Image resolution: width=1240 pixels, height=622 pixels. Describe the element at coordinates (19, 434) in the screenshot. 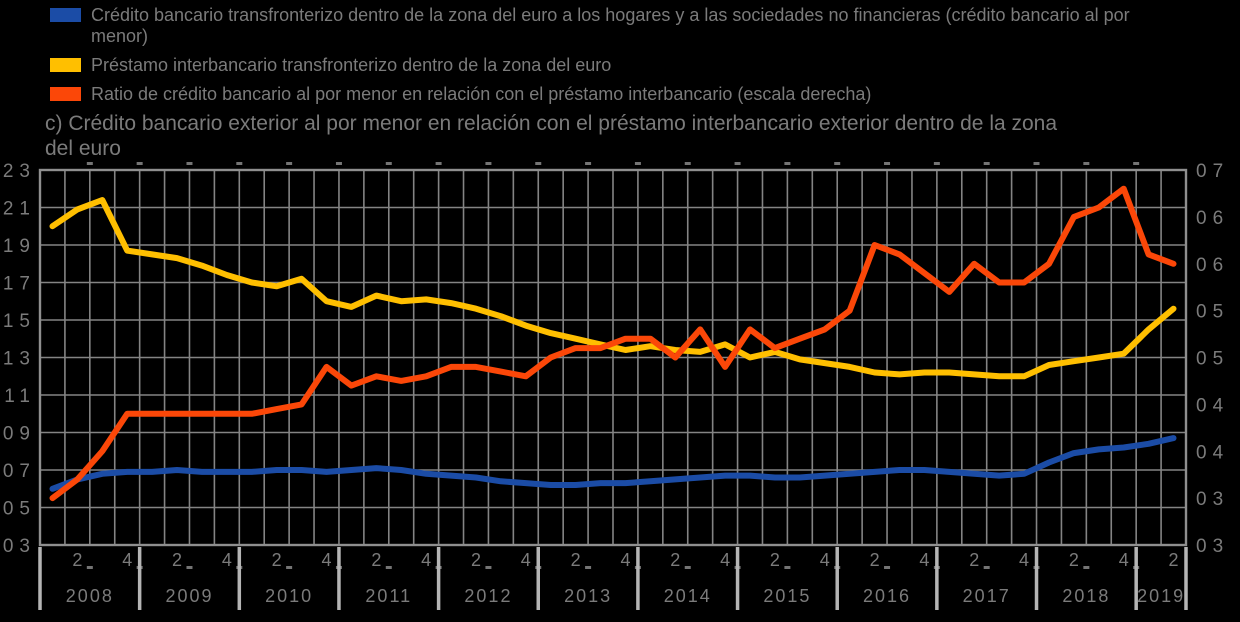

I see `svg-text: 09` at that location.